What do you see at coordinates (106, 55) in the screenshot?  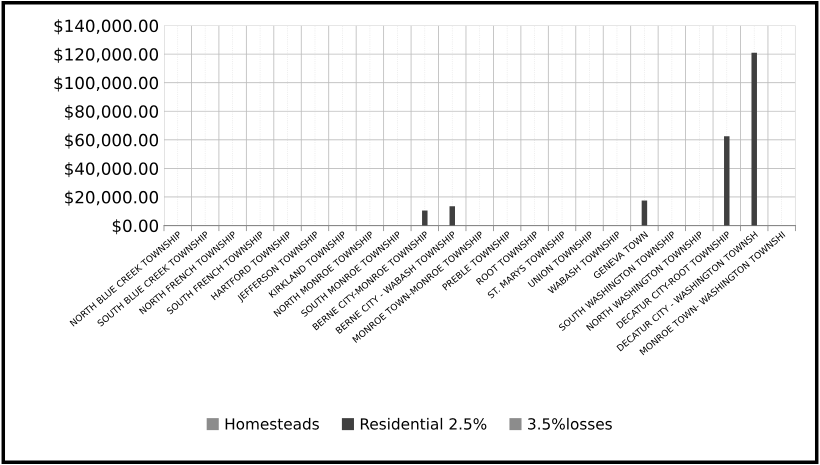 I see `y-tick-label: $120,000.00` at bounding box center [106, 55].